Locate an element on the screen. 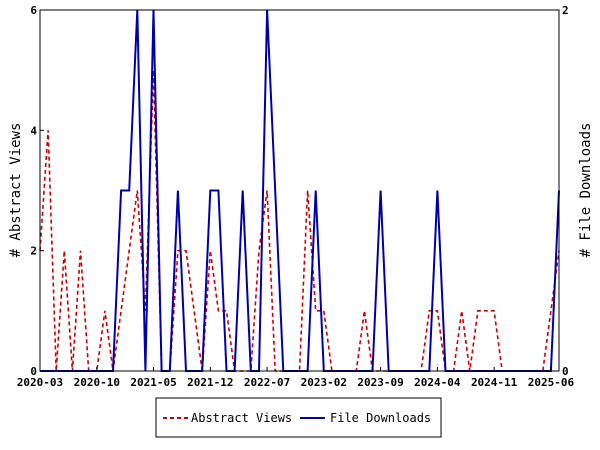 The height and width of the screenshot is (450, 600). y-axis-title-right: # File Downloads is located at coordinates (586, 190).